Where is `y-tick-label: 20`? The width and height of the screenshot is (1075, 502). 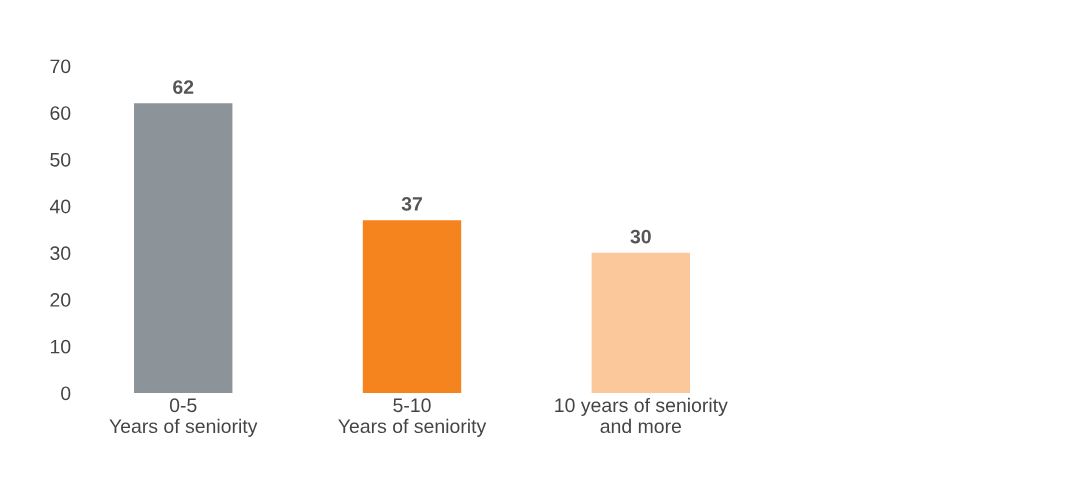
y-tick-label: 20 is located at coordinates (60, 300).